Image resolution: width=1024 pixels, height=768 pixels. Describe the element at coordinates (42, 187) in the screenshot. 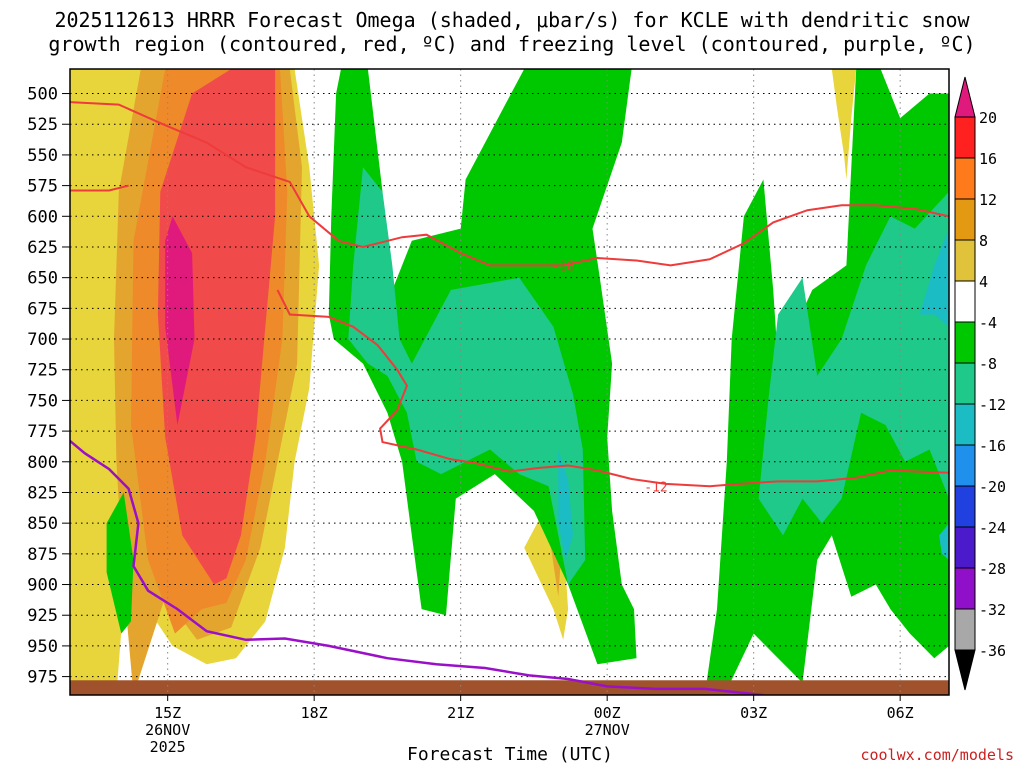

I see `y-tick-label: 575` at that location.